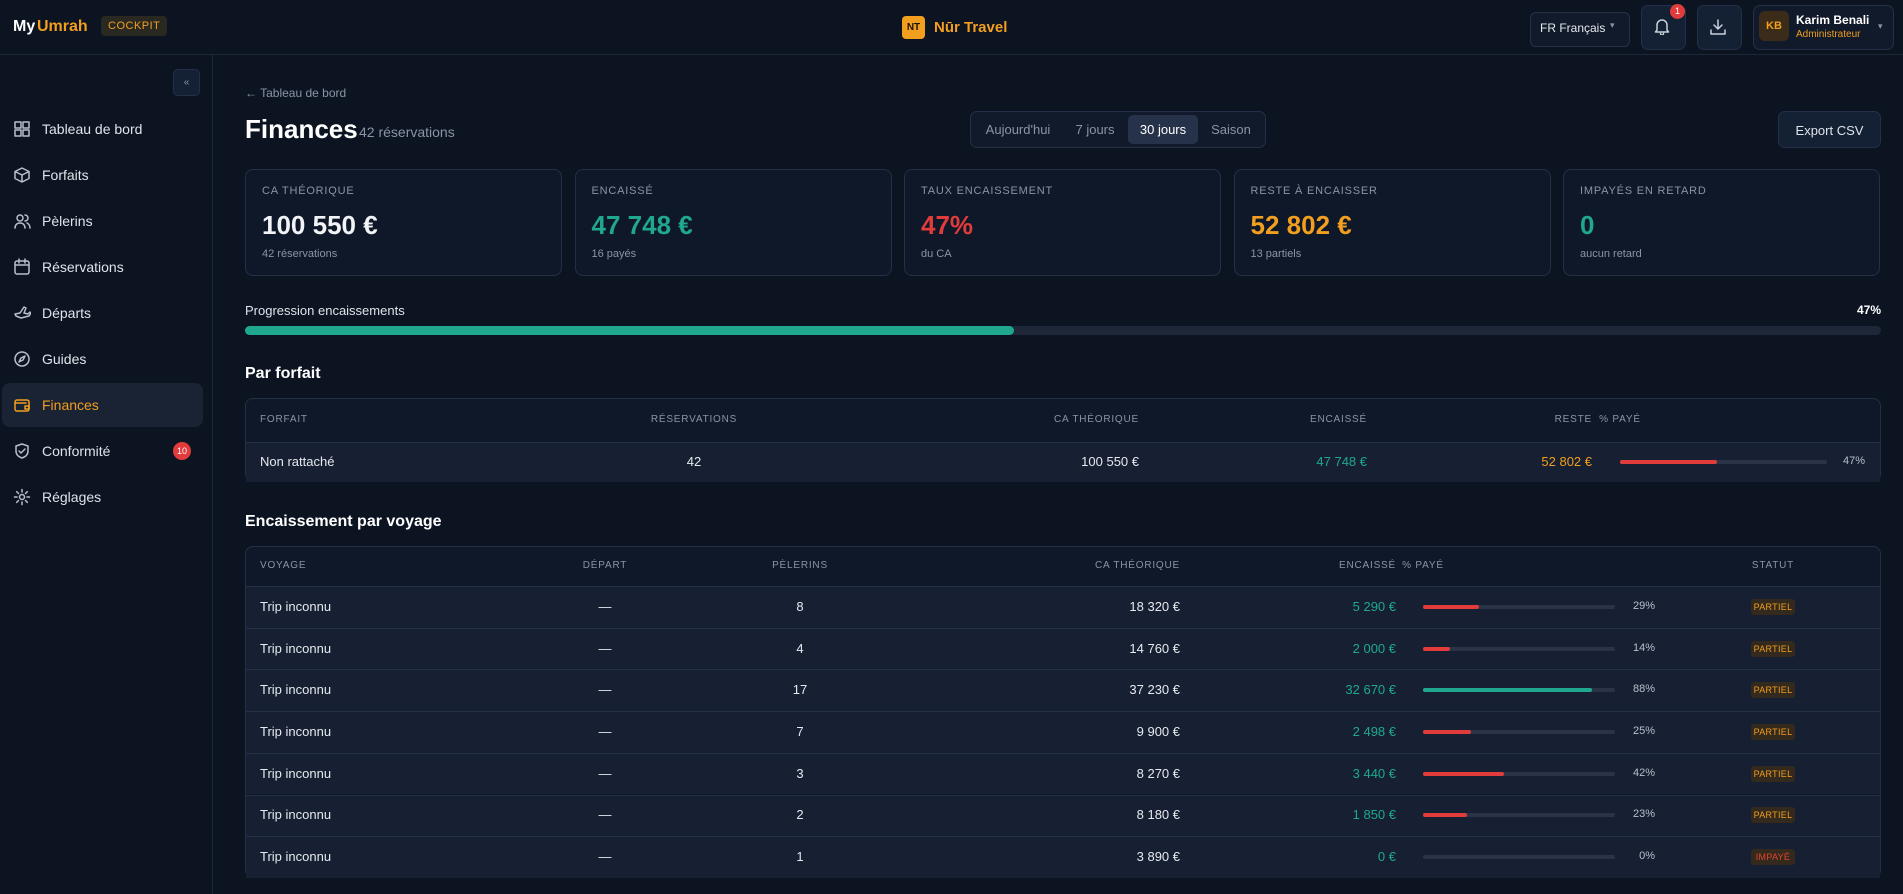 This screenshot has width=1903, height=894. Describe the element at coordinates (301, 129) in the screenshot. I see `page-title: Finances` at that location.